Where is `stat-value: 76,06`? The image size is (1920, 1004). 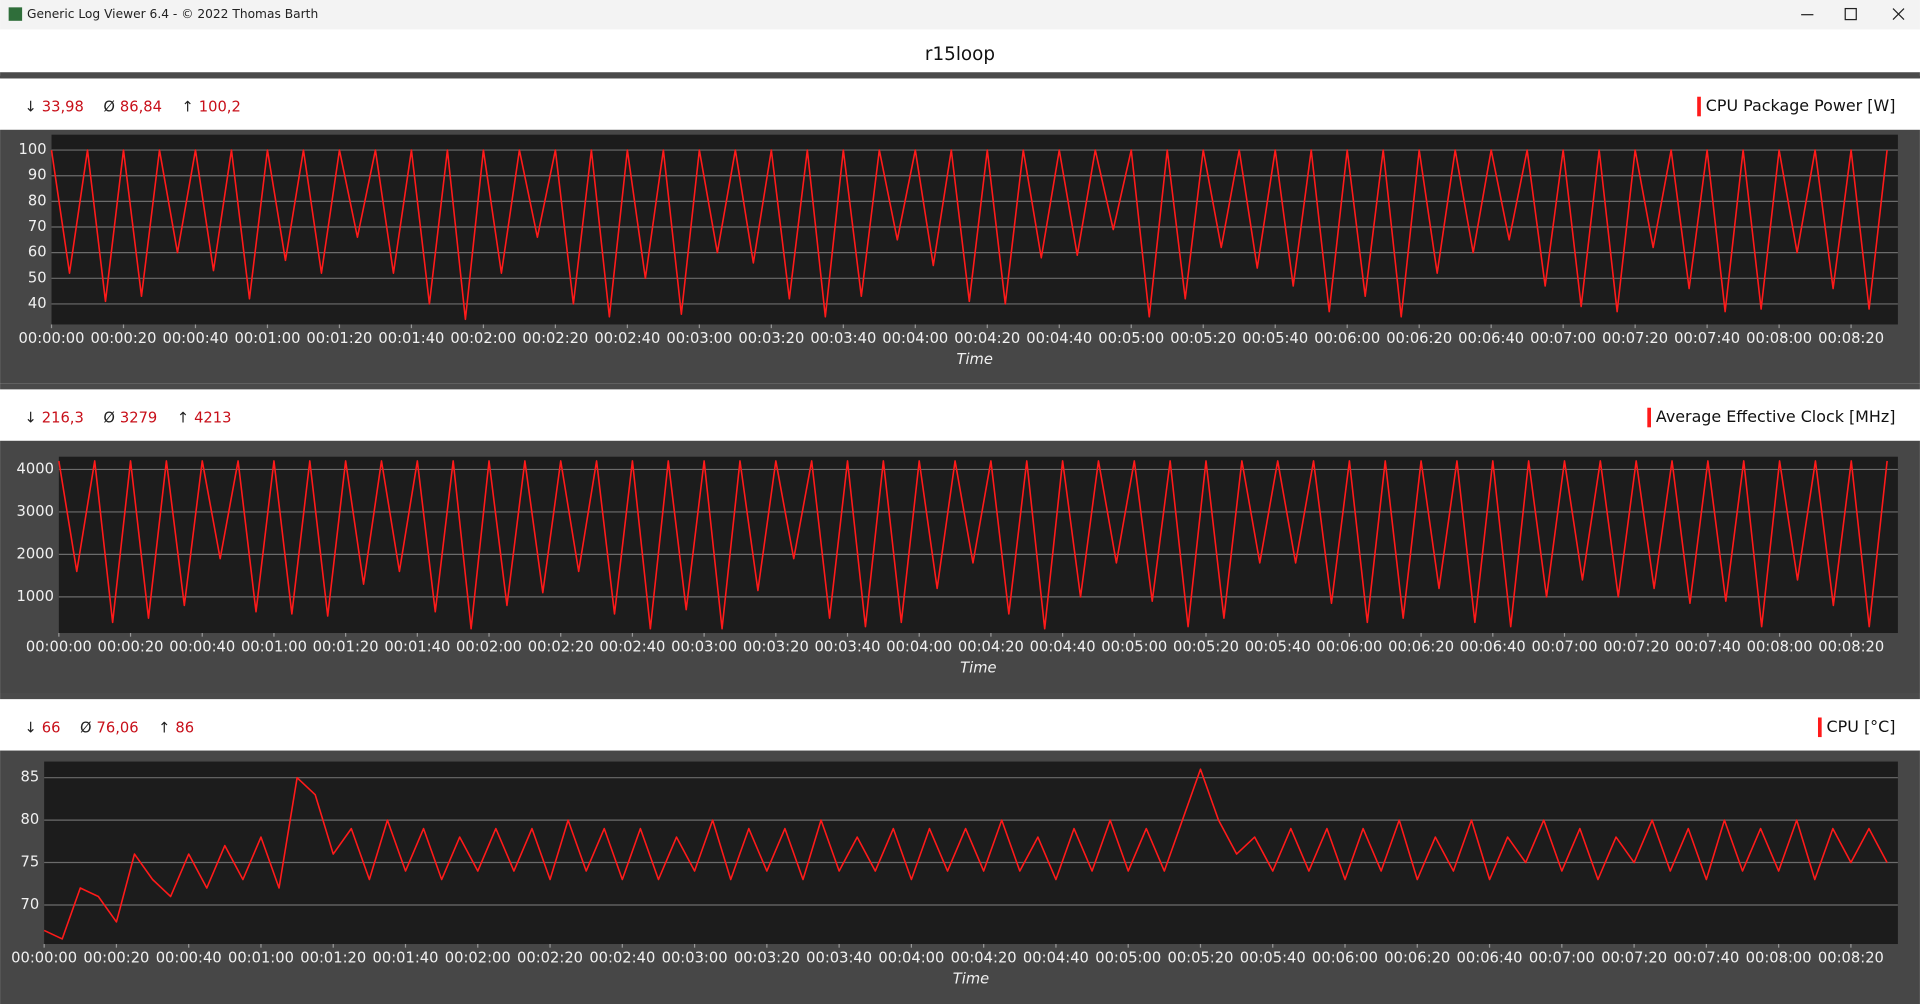
stat-value: 76,06 is located at coordinates (118, 728).